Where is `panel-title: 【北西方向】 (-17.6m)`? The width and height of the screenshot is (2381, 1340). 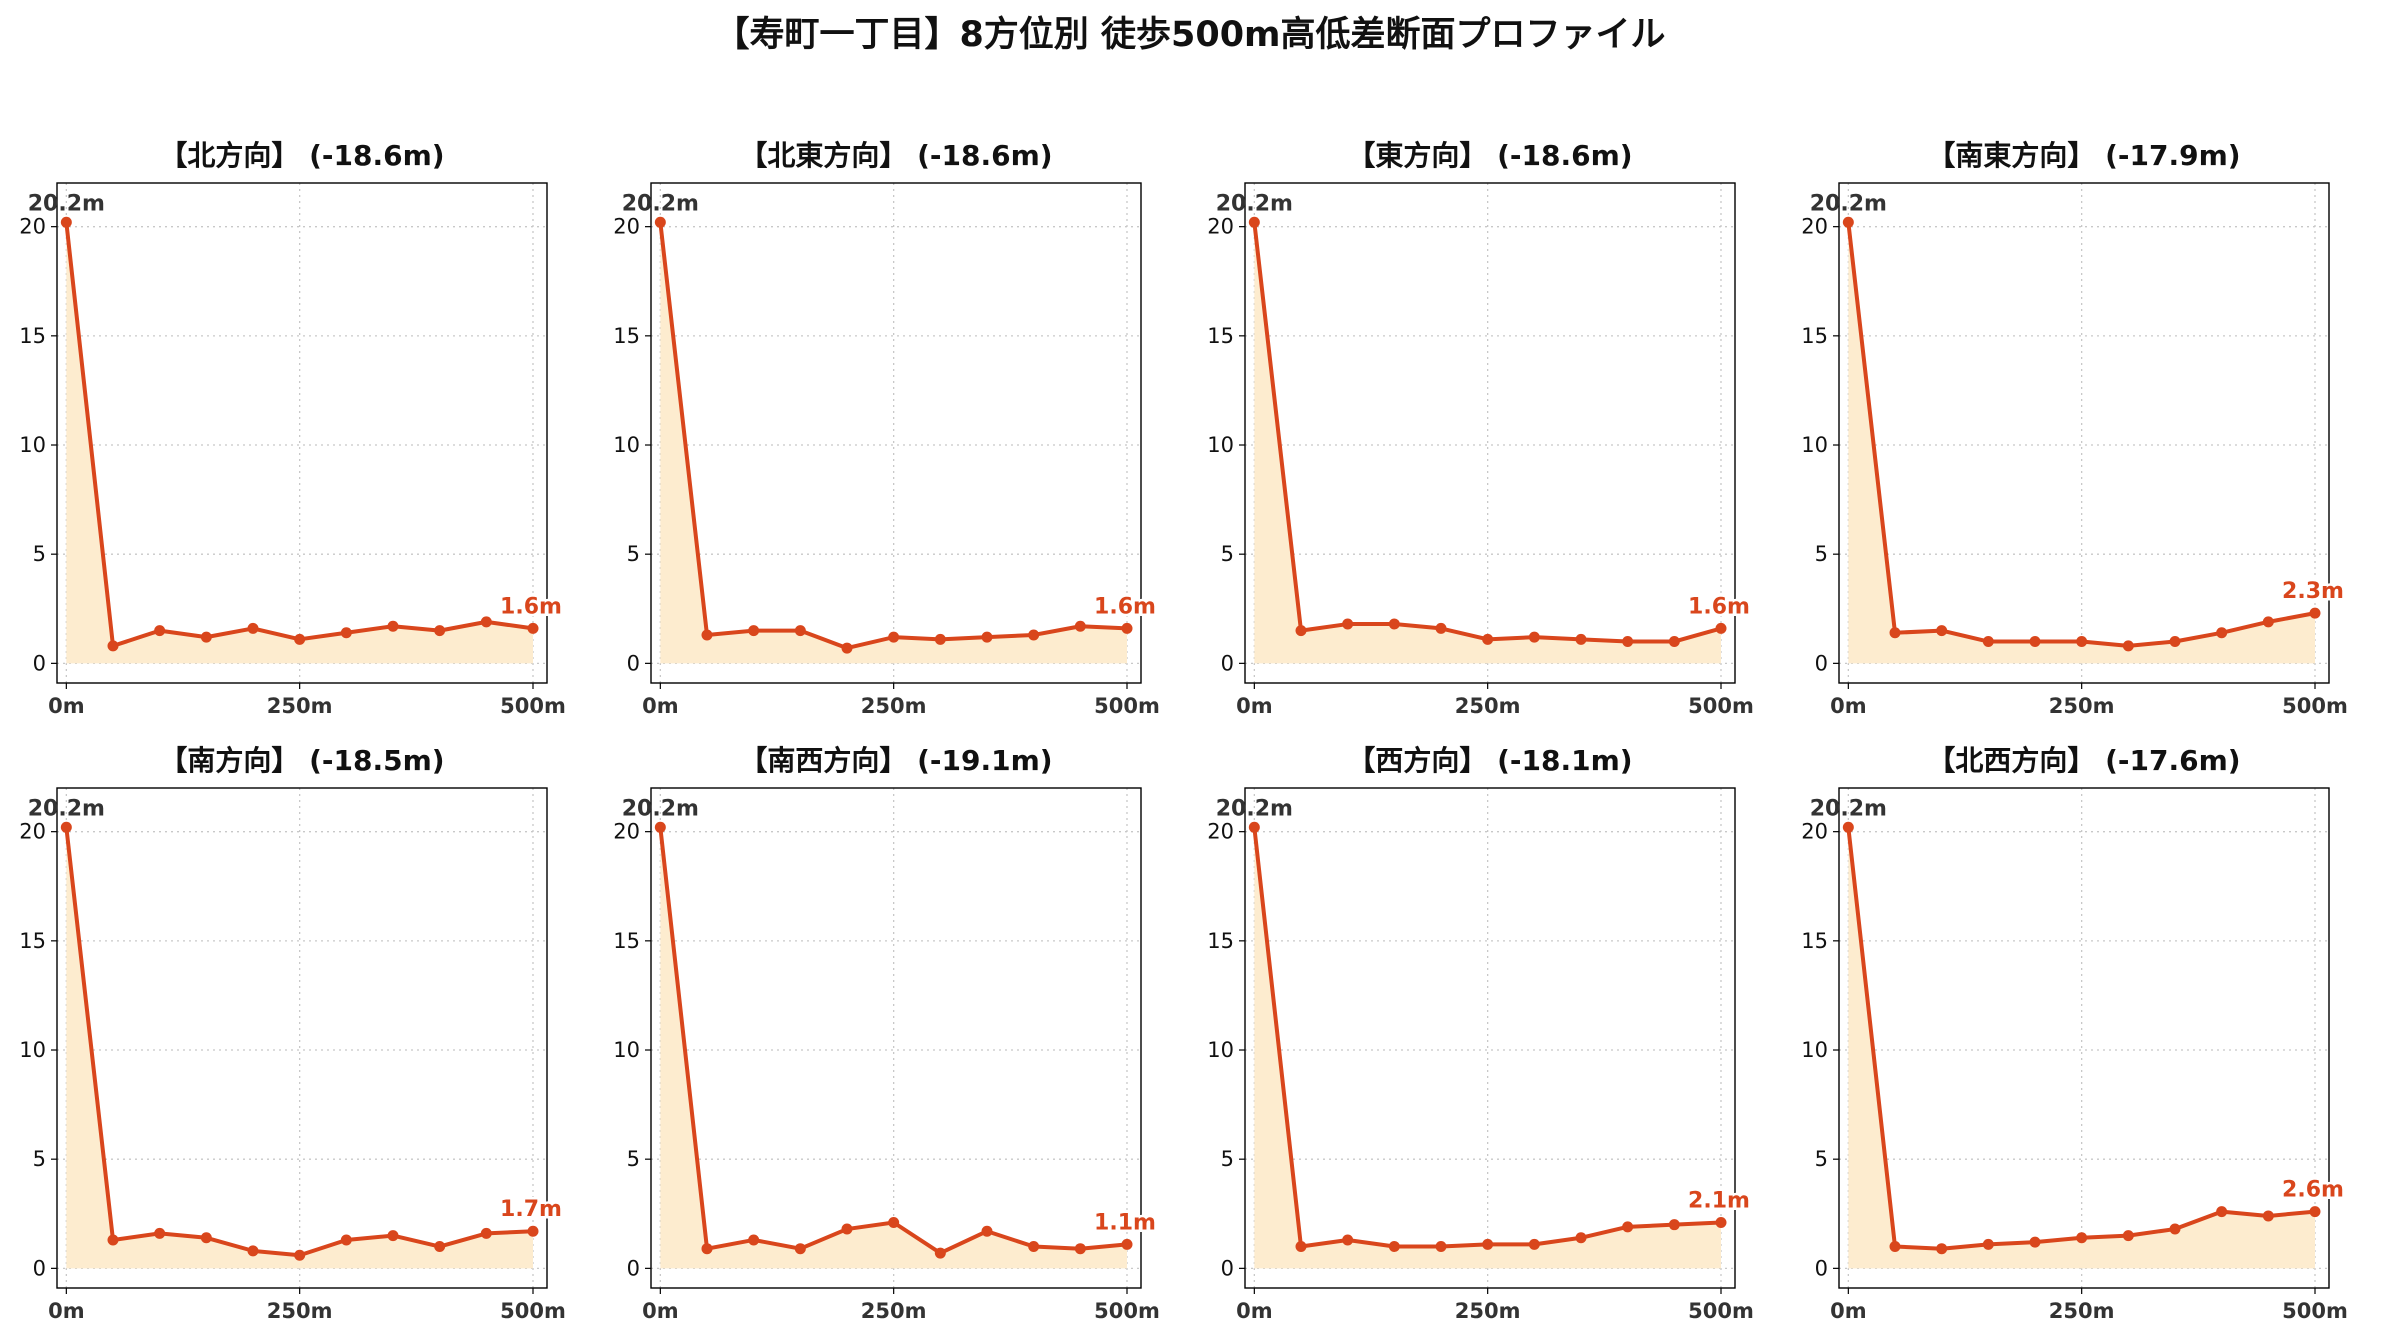 panel-title: 【北西方向】 (-17.6m) is located at coordinates (2083, 760).